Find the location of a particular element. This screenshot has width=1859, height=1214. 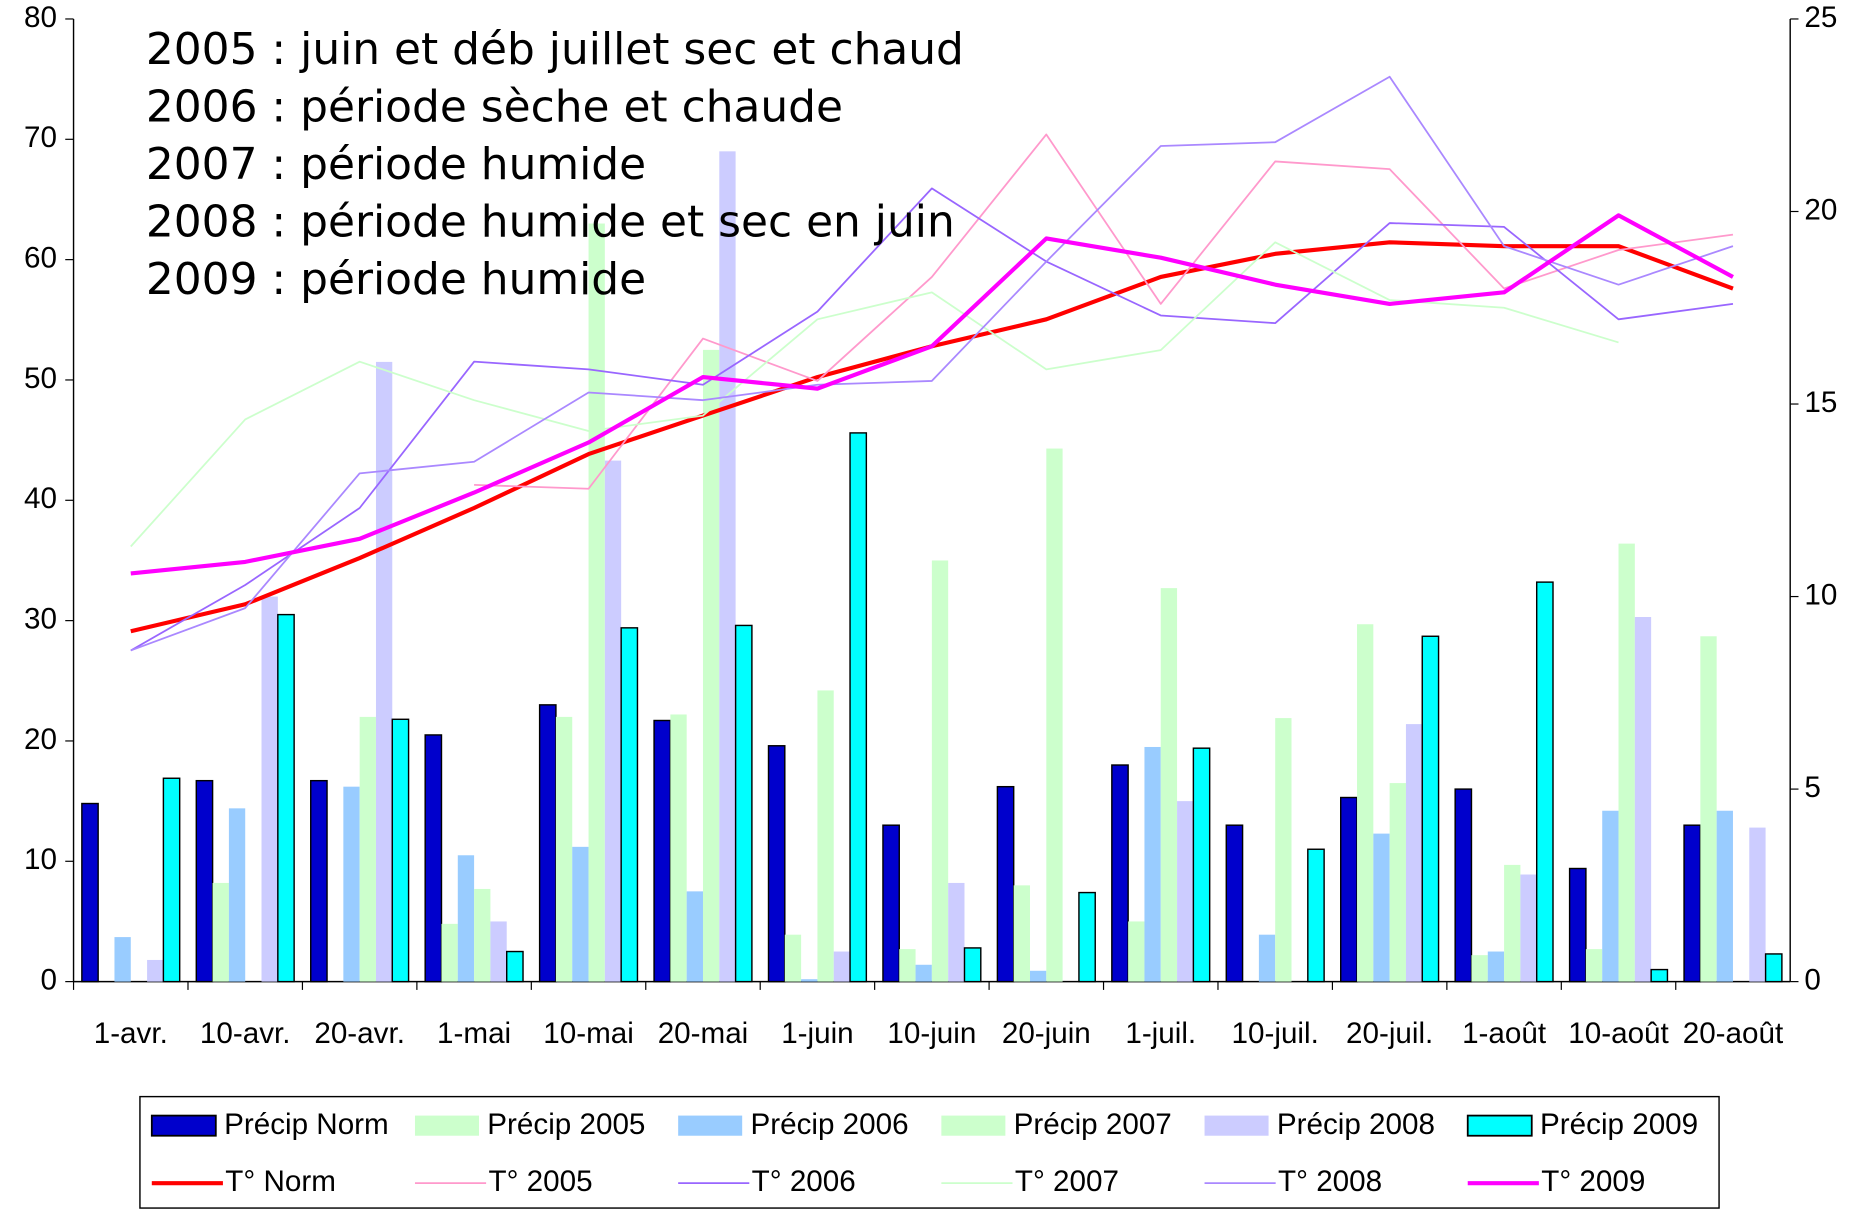

x-tick-label: 1-juin is located at coordinates (817, 1033).